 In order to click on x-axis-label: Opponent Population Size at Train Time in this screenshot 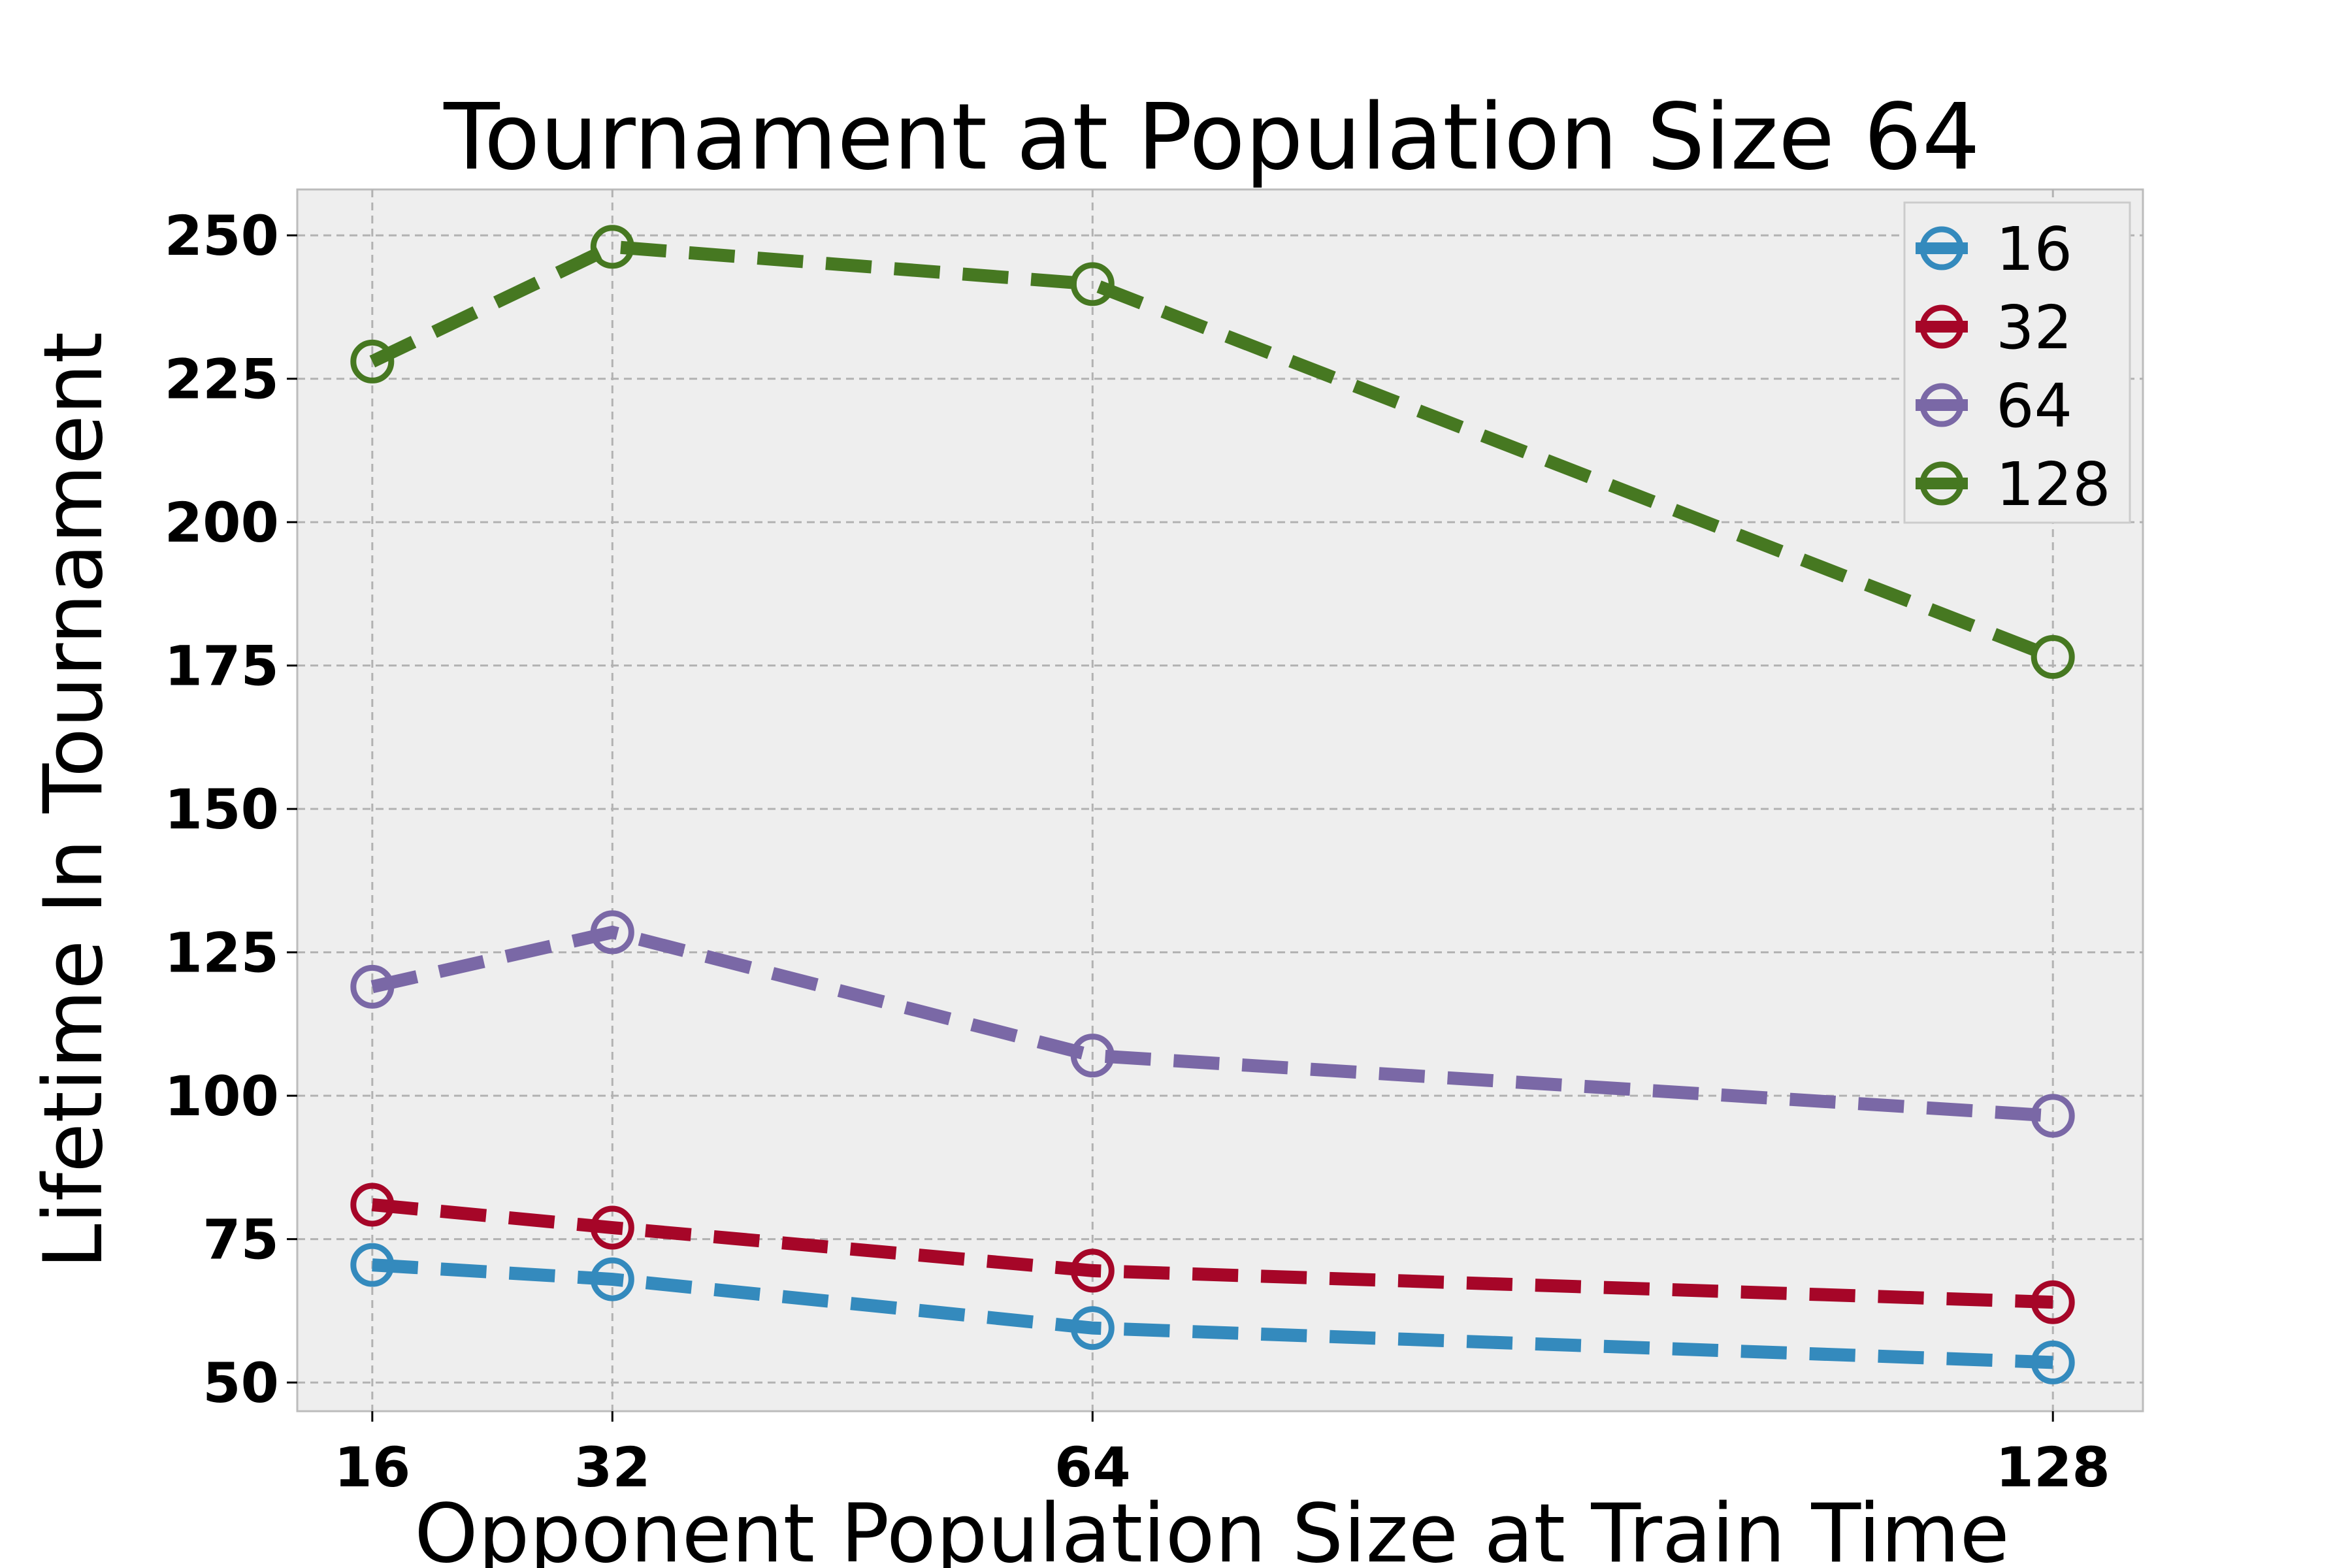, I will do `click(1212, 1527)`.